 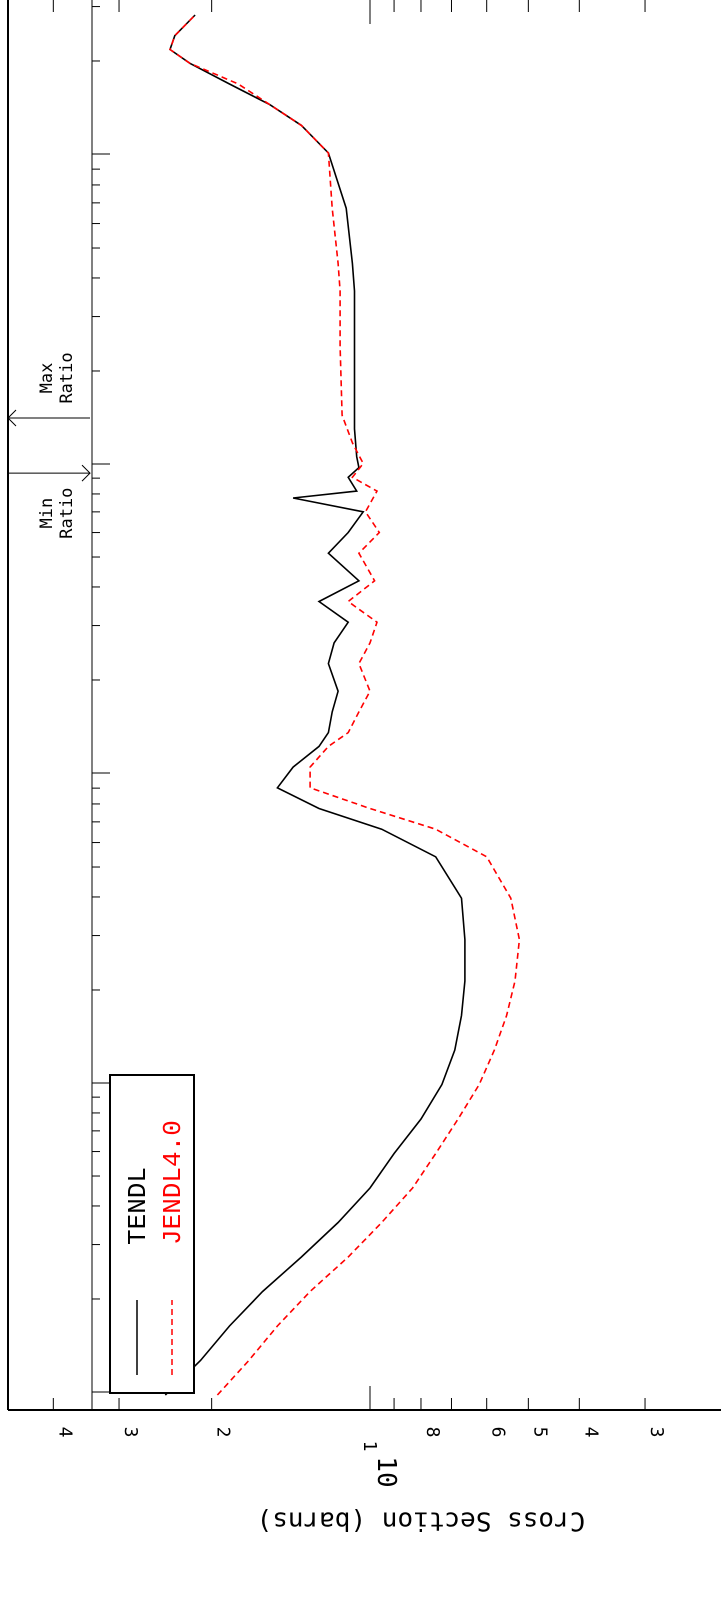 I want to click on legend-box, so click(x=152, y=1234).